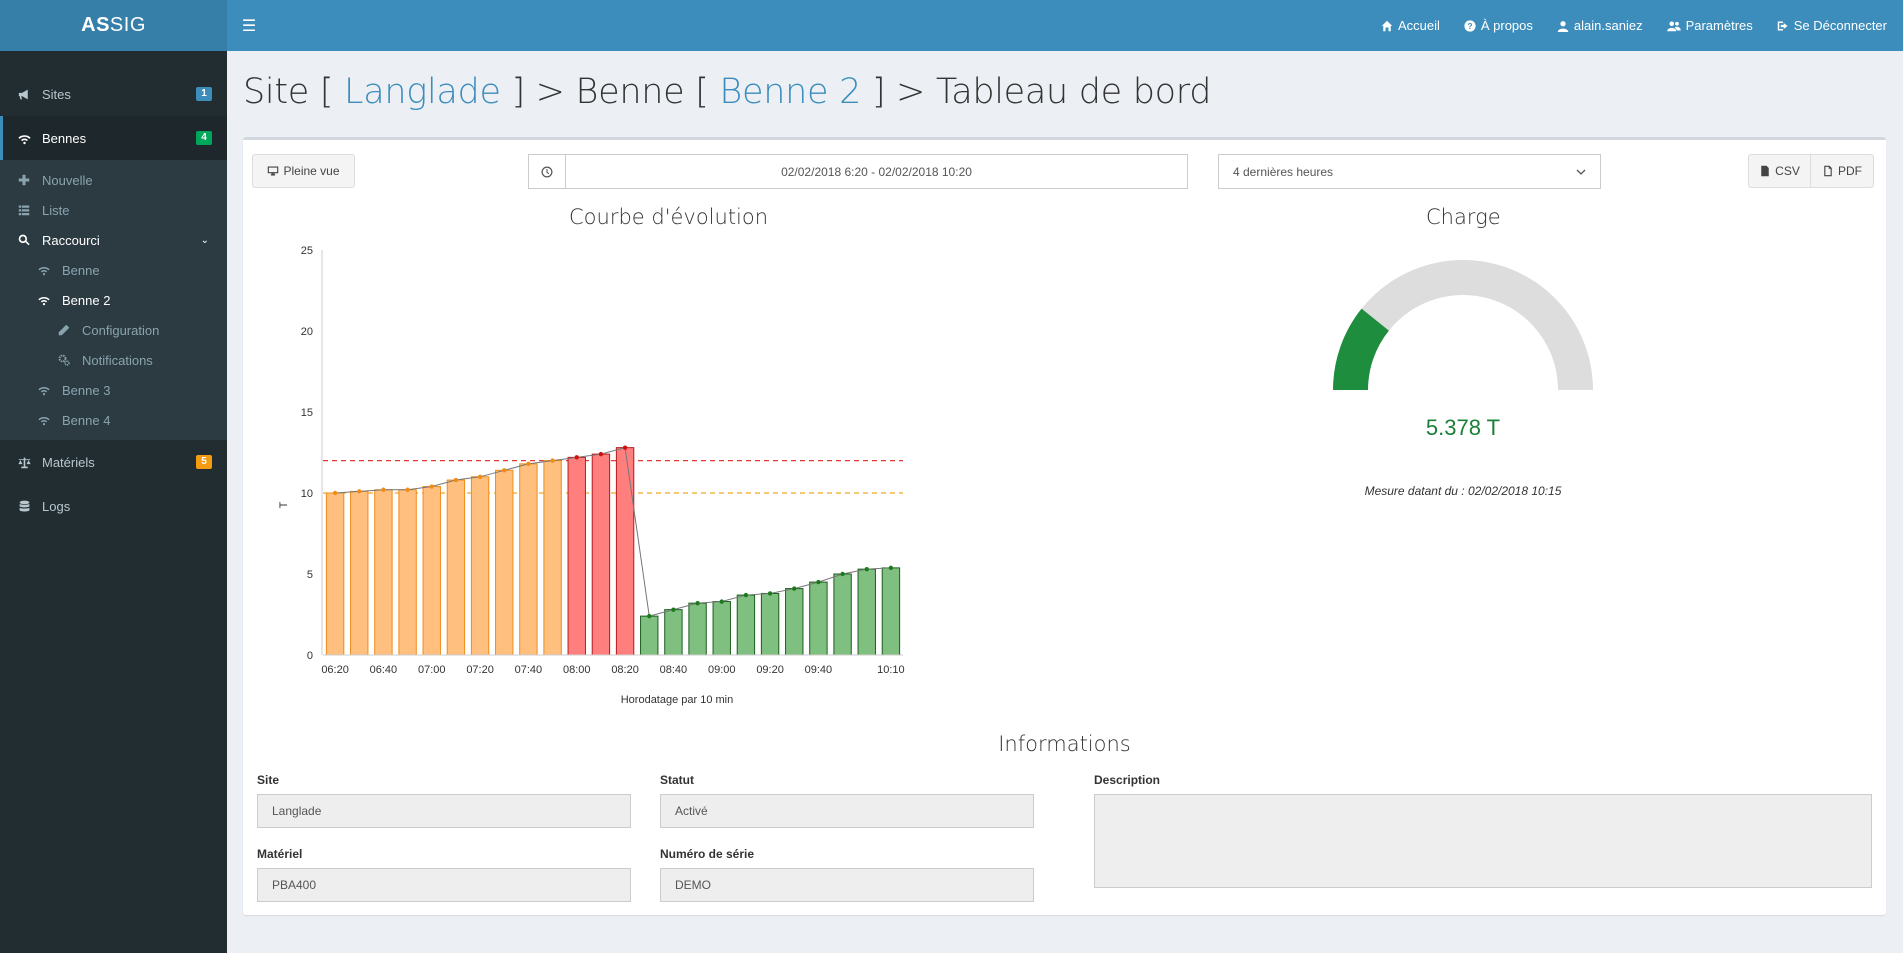  What do you see at coordinates (1600, 25) in the screenshot?
I see `nav-user-link: alain.saniez` at bounding box center [1600, 25].